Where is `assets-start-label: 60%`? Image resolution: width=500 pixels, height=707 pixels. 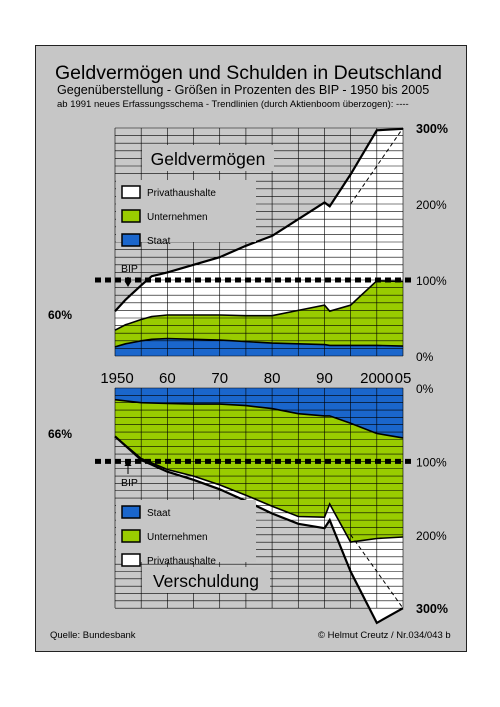 assets-start-label: 60% is located at coordinates (60, 315).